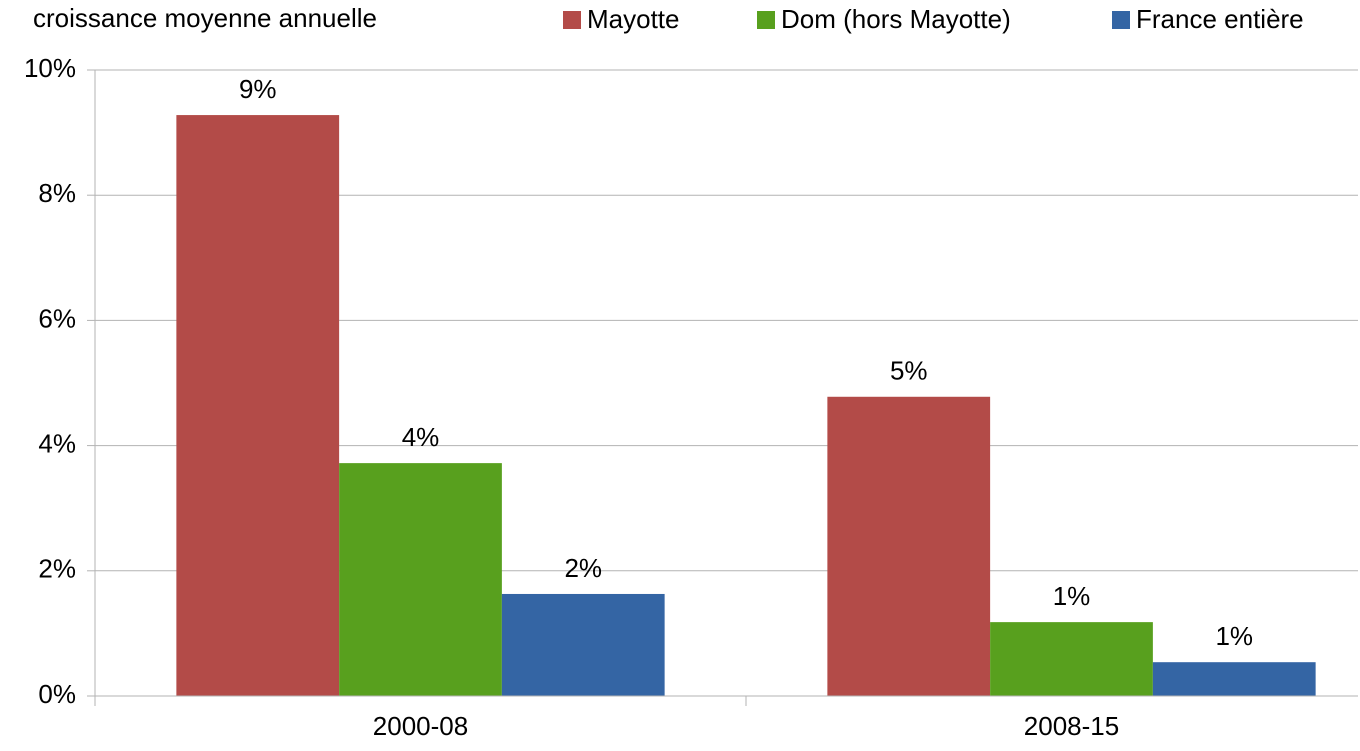 This screenshot has width=1360, height=751. What do you see at coordinates (1071, 726) in the screenshot?
I see `x-tick-label: 2008-15` at bounding box center [1071, 726].